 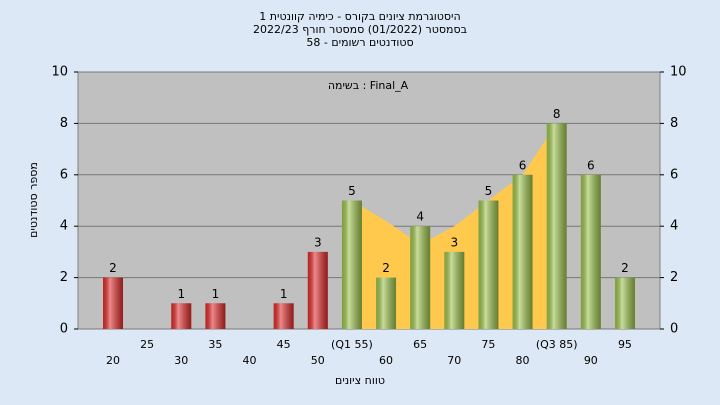 What do you see at coordinates (420, 217) in the screenshot?
I see `value-label: 4` at bounding box center [420, 217].